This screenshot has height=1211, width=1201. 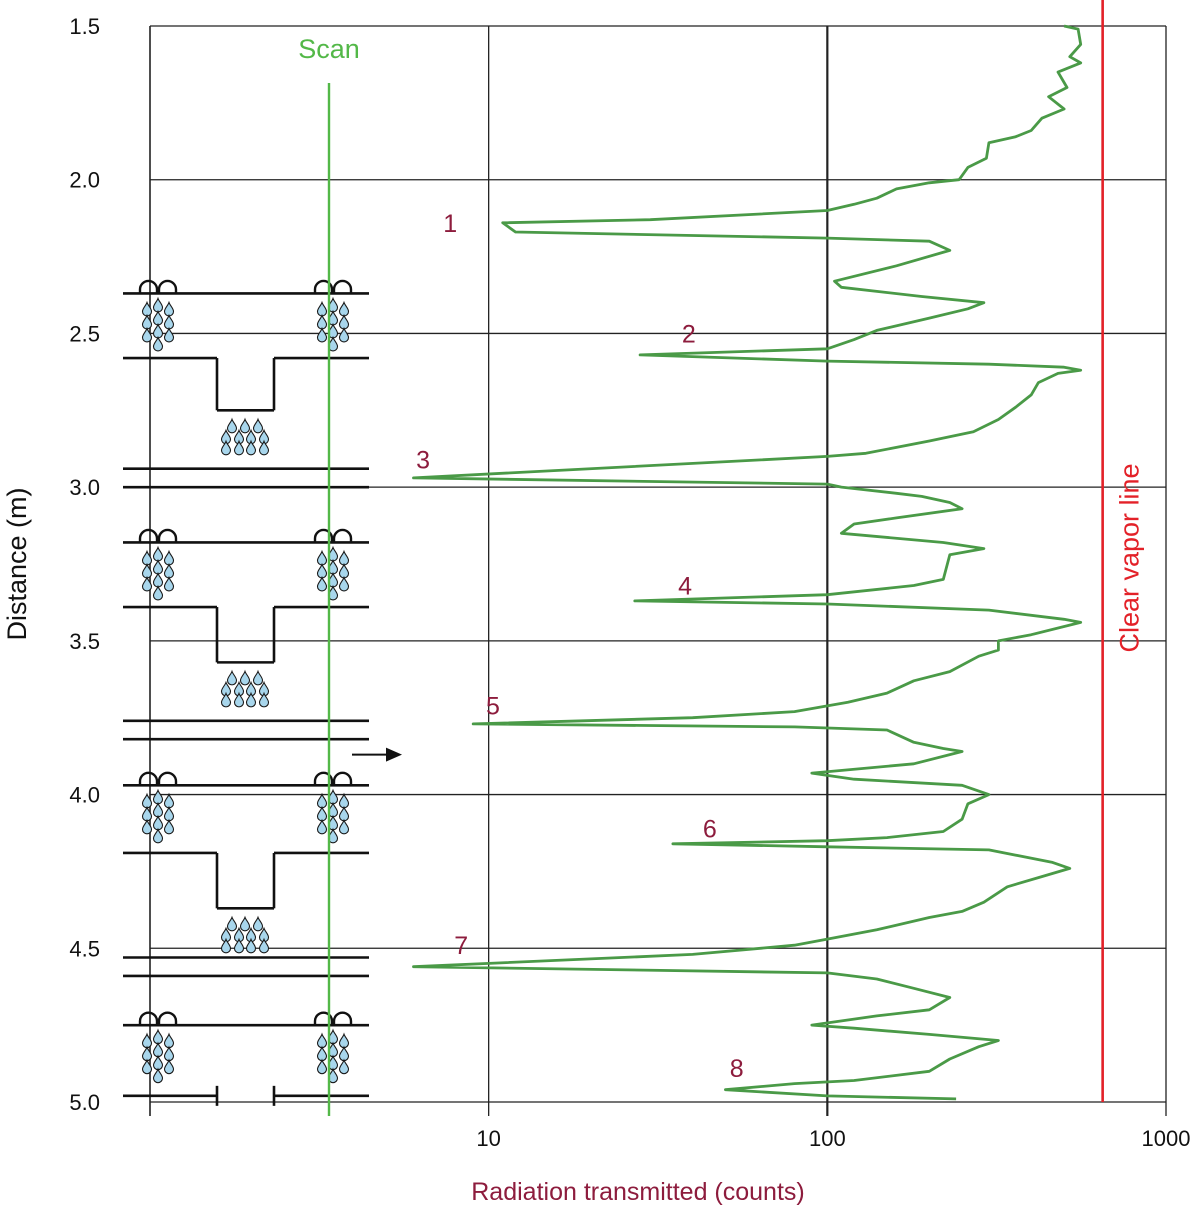 What do you see at coordinates (423, 460) in the screenshot?
I see `peak-label-3: 3` at bounding box center [423, 460].